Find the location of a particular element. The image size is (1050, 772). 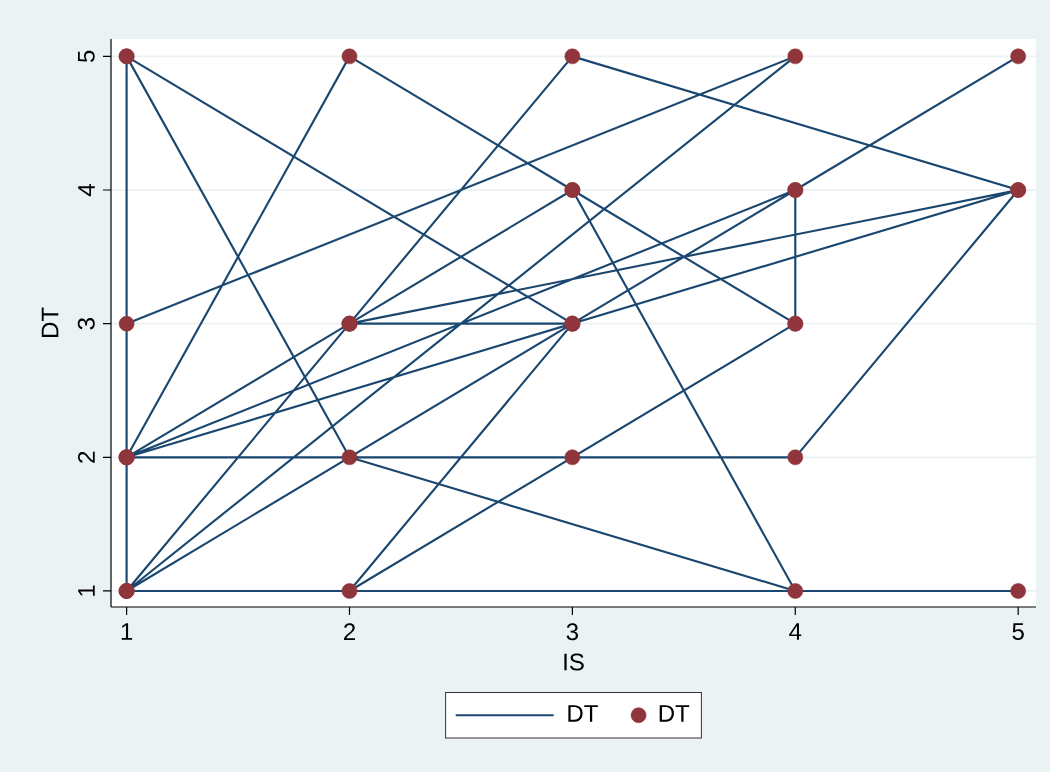

x-tick-label: 3 is located at coordinates (572, 632).